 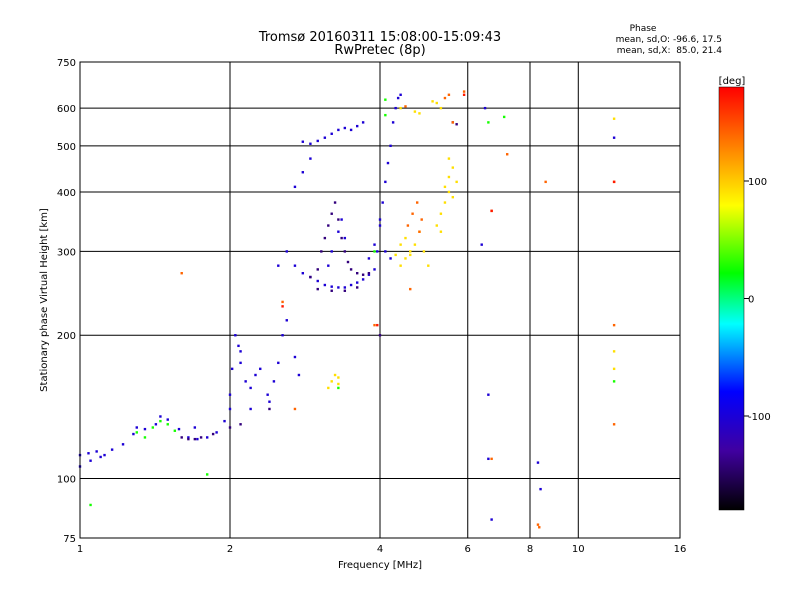 What do you see at coordinates (530, 549) in the screenshot?
I see `x-tick-label: 8` at bounding box center [530, 549].